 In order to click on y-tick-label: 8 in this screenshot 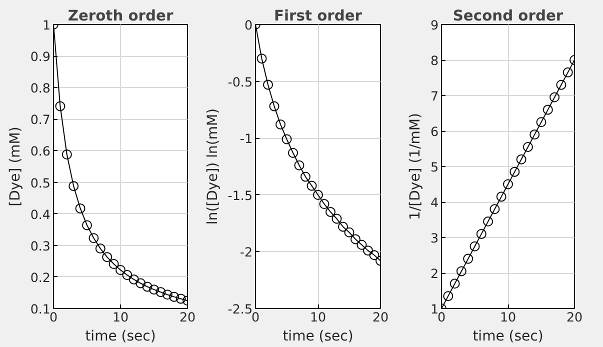, I will do `click(434, 60)`.